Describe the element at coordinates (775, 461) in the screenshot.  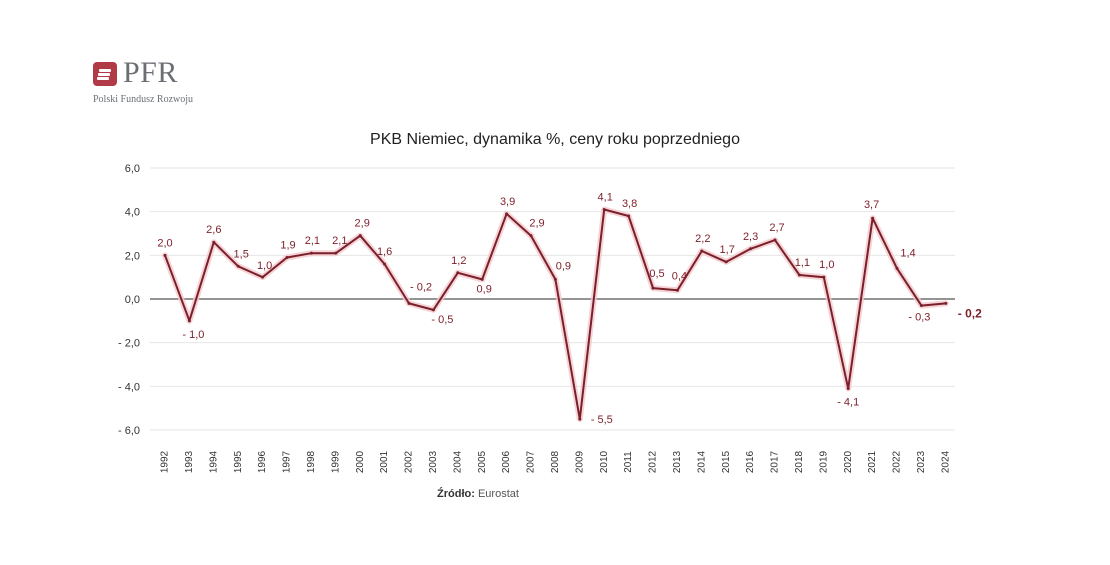
I see `x-tick-label: 2017` at that location.